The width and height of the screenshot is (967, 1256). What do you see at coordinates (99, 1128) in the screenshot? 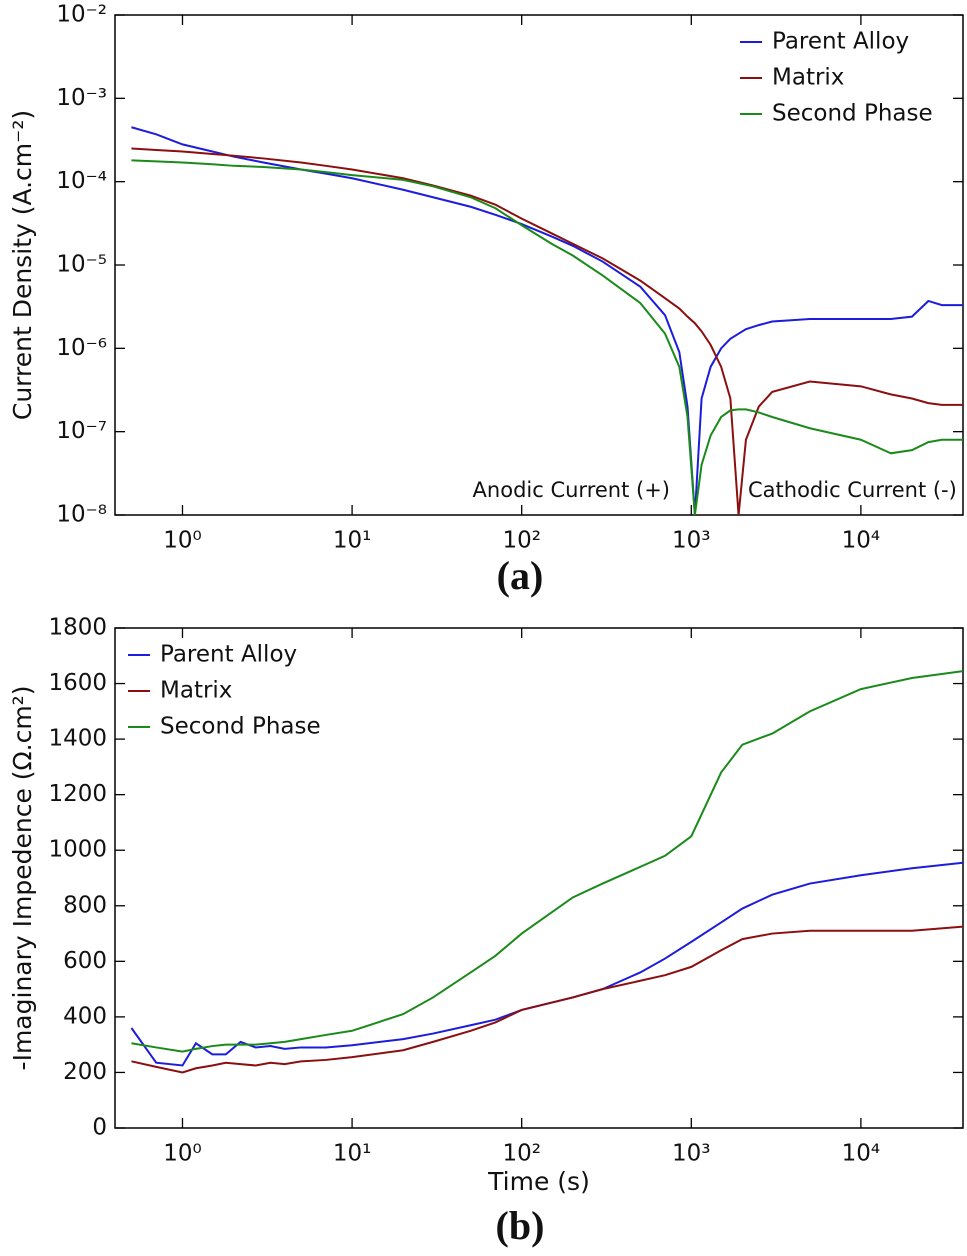
I see `y-tick-label: 0` at bounding box center [99, 1128].